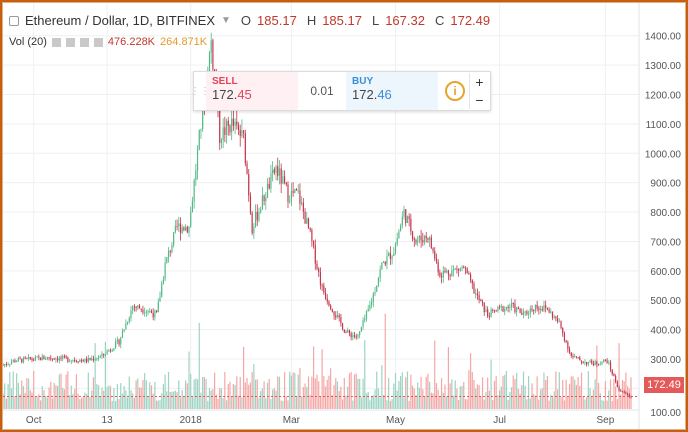  What do you see at coordinates (663, 154) in the screenshot?
I see `y-tick-label: 1000.00` at bounding box center [663, 154].